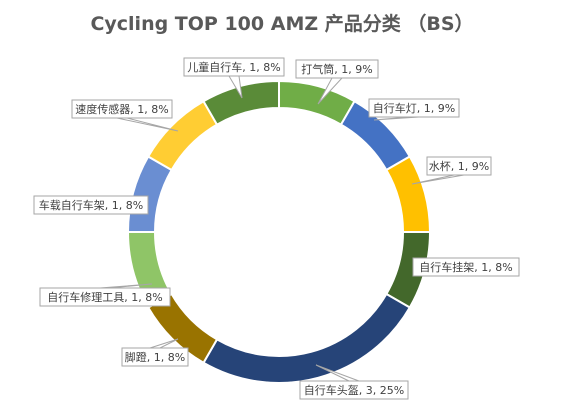  I want to click on data-label-5: 自行车头盔, 3, 25%, so click(354, 390).